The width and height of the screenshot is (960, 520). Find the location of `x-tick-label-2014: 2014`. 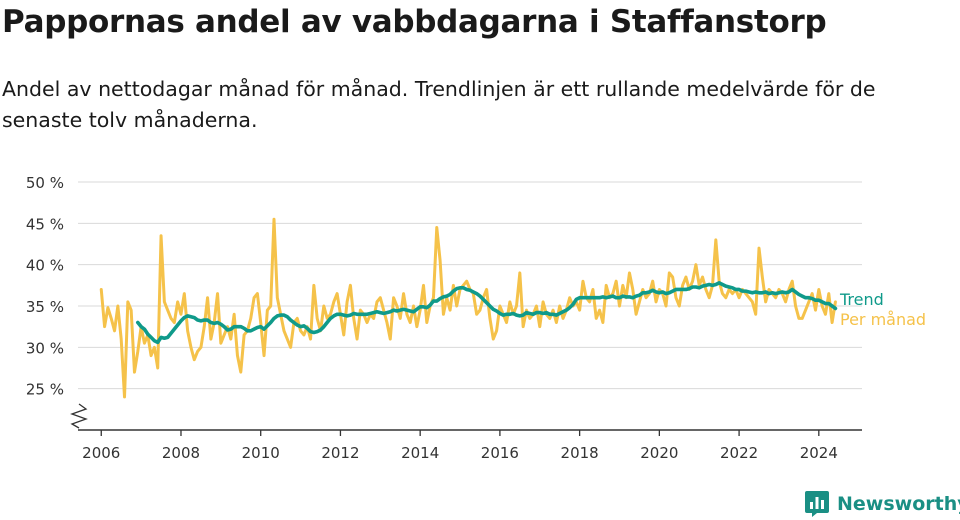

x-tick-label-2014: 2014 is located at coordinates (420, 453).